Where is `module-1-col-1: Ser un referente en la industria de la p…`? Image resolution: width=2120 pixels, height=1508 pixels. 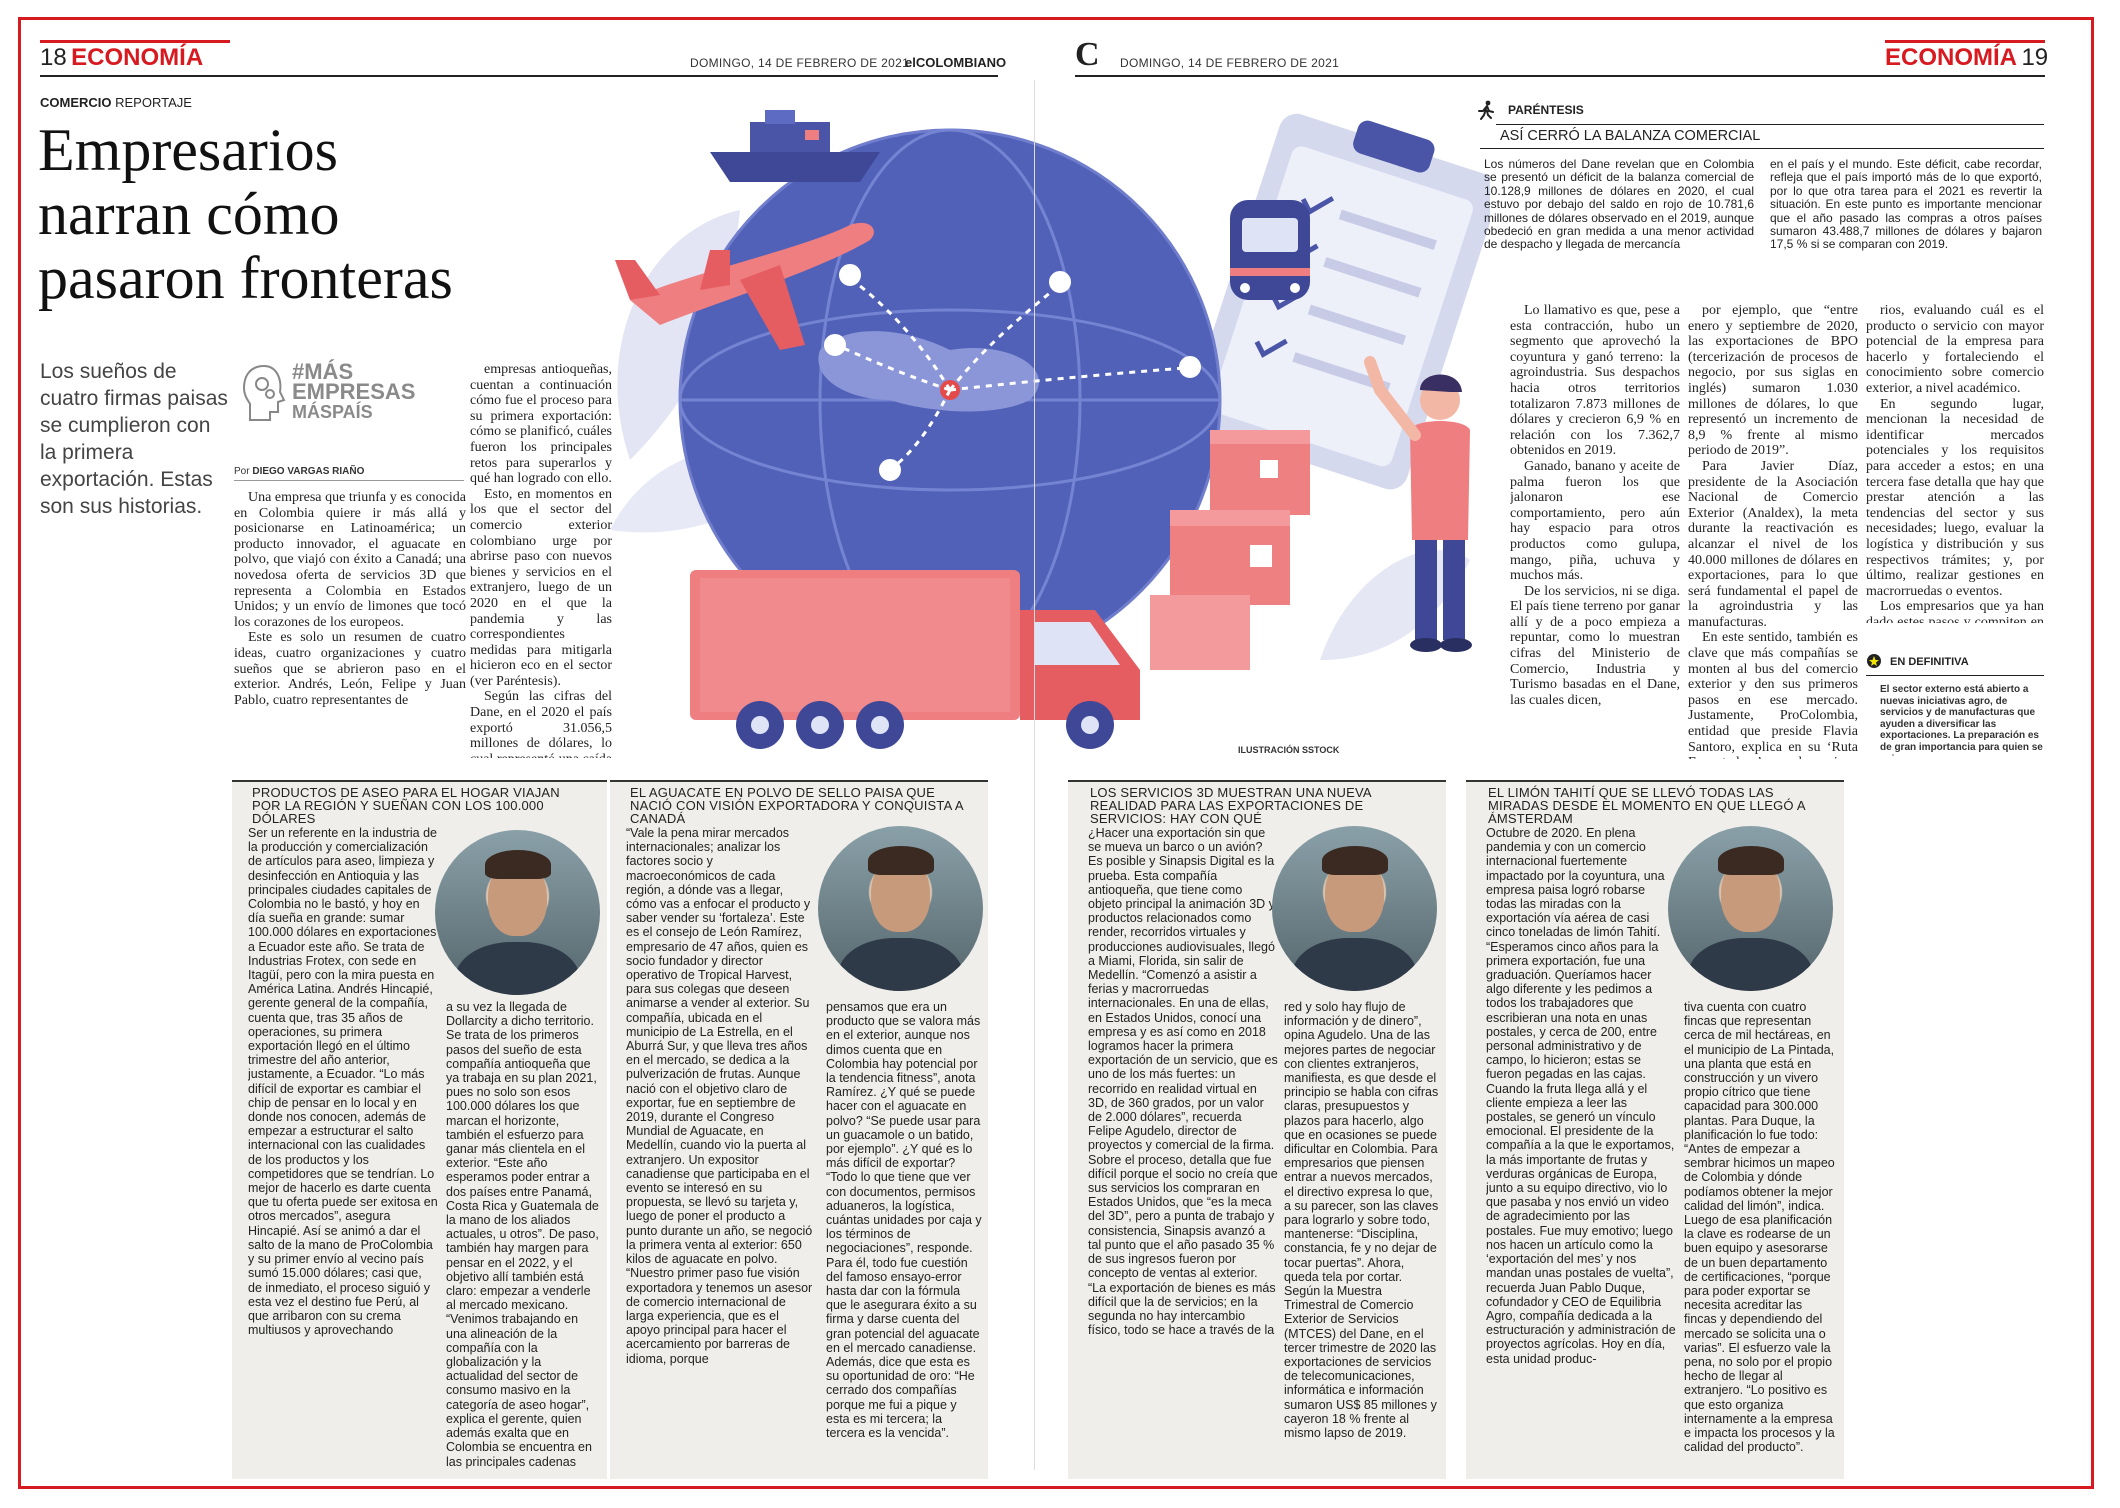
module-1-col-1: Ser un referente en la industria de la p… is located at coordinates (343, 1082).